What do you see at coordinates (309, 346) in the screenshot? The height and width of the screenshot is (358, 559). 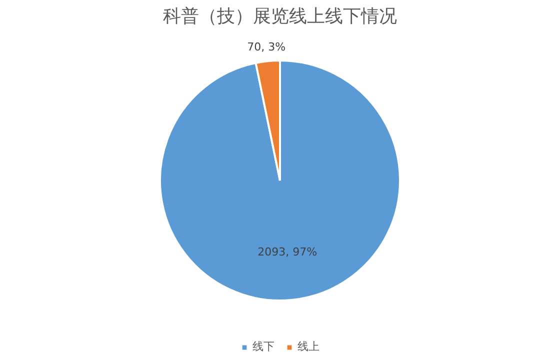 I see `legend-label: 线上` at bounding box center [309, 346].